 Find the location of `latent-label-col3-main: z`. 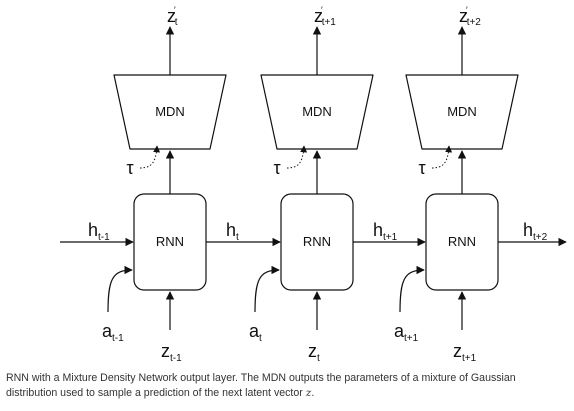

latent-label-col3-main: z is located at coordinates (457, 351).